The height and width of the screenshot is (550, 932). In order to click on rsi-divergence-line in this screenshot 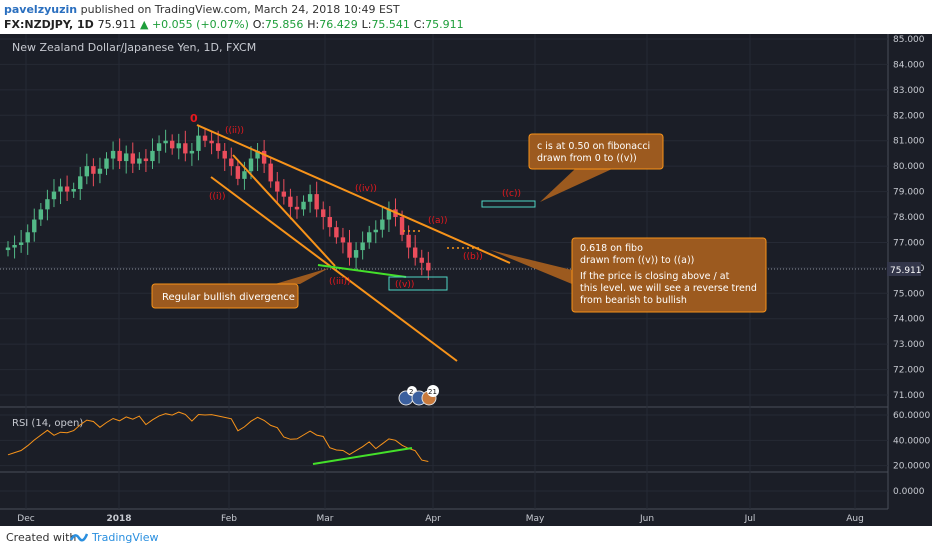, I will do `click(362, 456)`.